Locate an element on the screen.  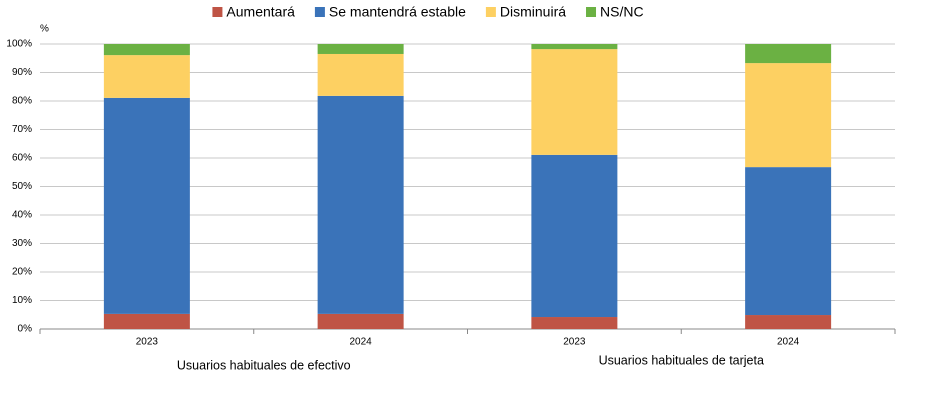
y-tick-label: 20% is located at coordinates (22, 272).